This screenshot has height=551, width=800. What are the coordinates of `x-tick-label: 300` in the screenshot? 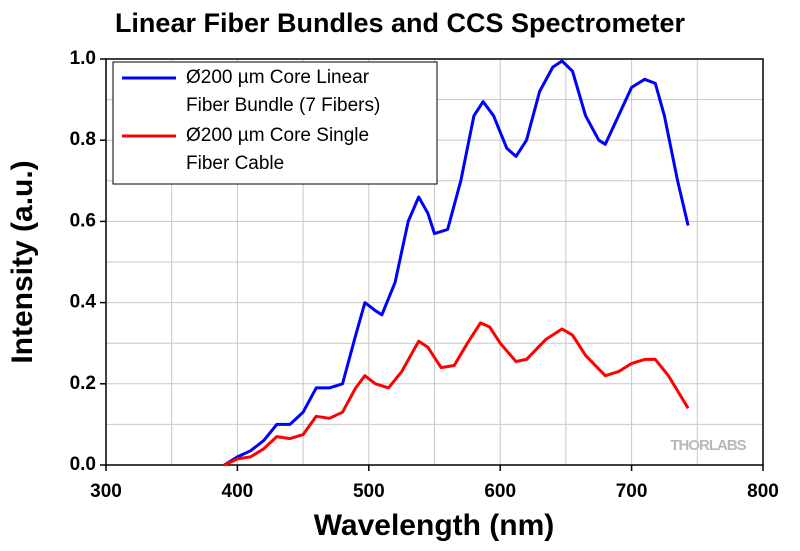 It's located at (106, 491).